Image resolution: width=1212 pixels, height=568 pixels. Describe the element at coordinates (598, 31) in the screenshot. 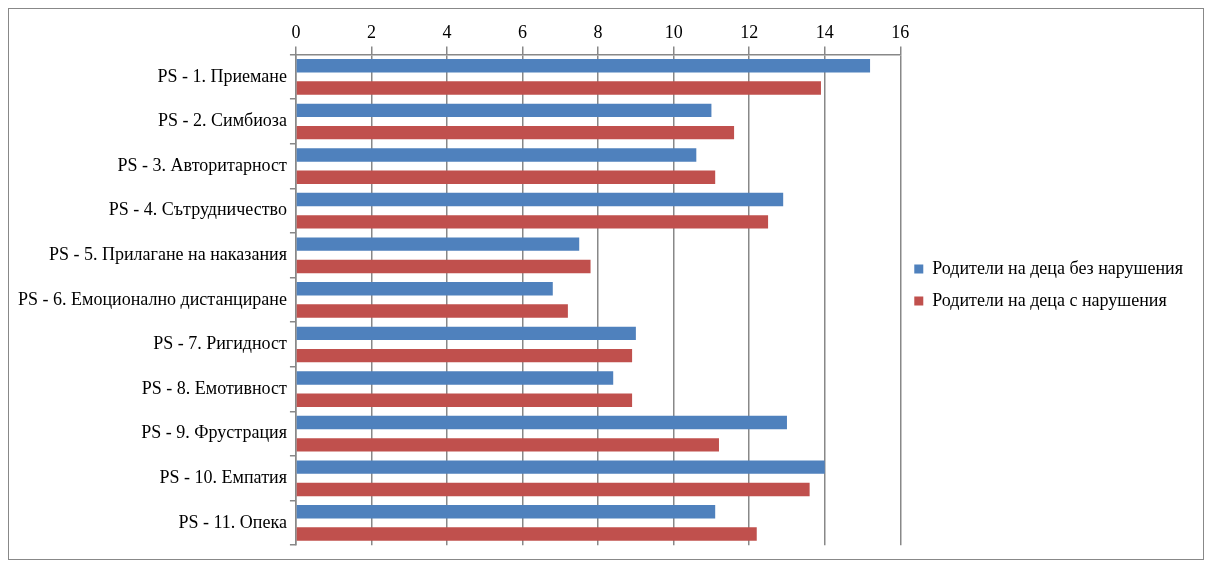

I see `x-tick-label: 8` at that location.